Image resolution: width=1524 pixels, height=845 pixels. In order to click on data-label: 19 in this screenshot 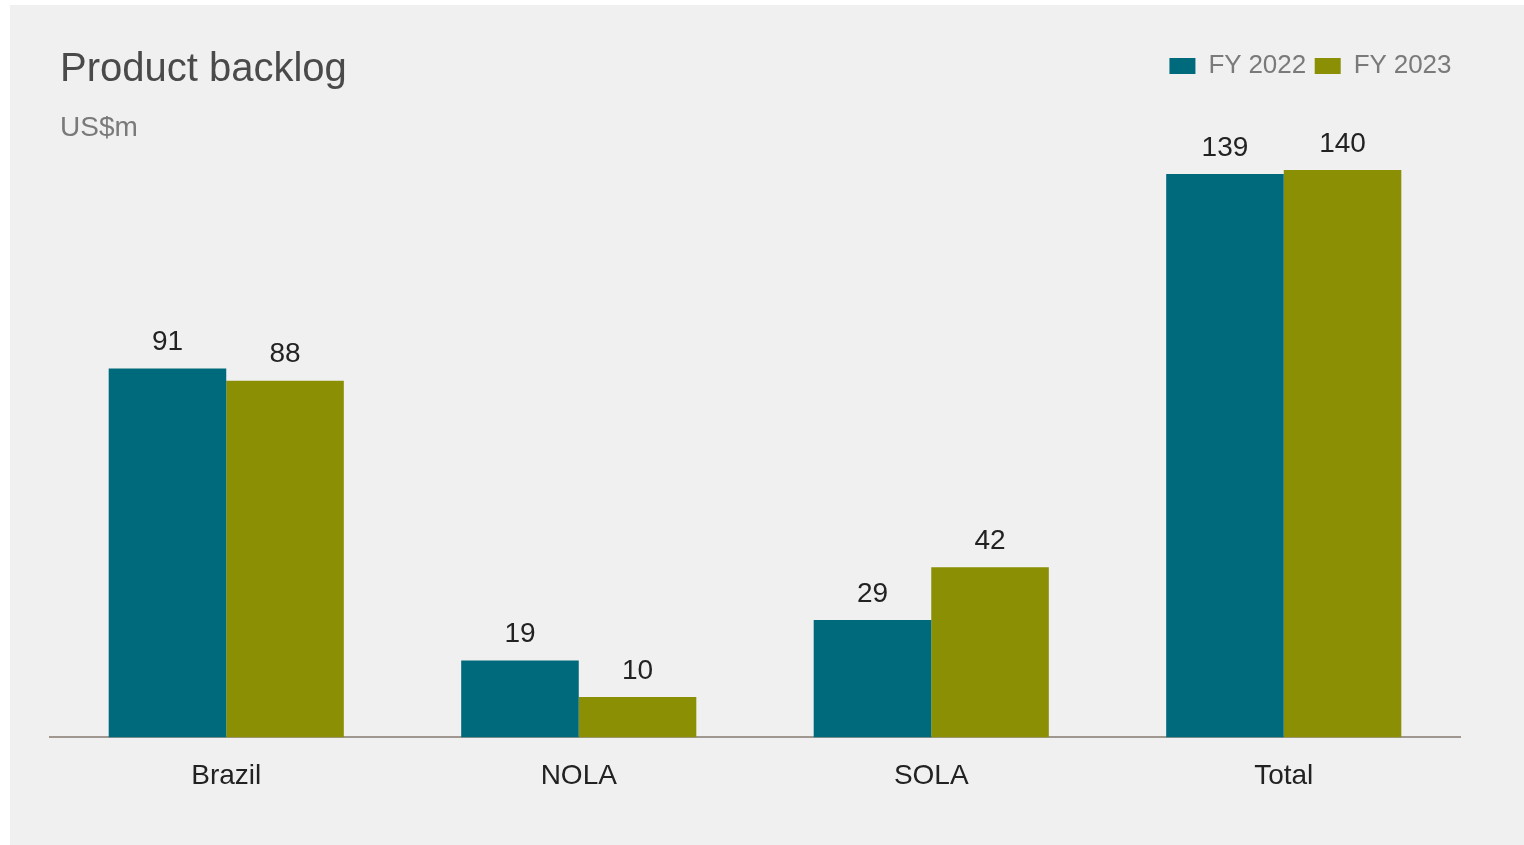, I will do `click(520, 633)`.